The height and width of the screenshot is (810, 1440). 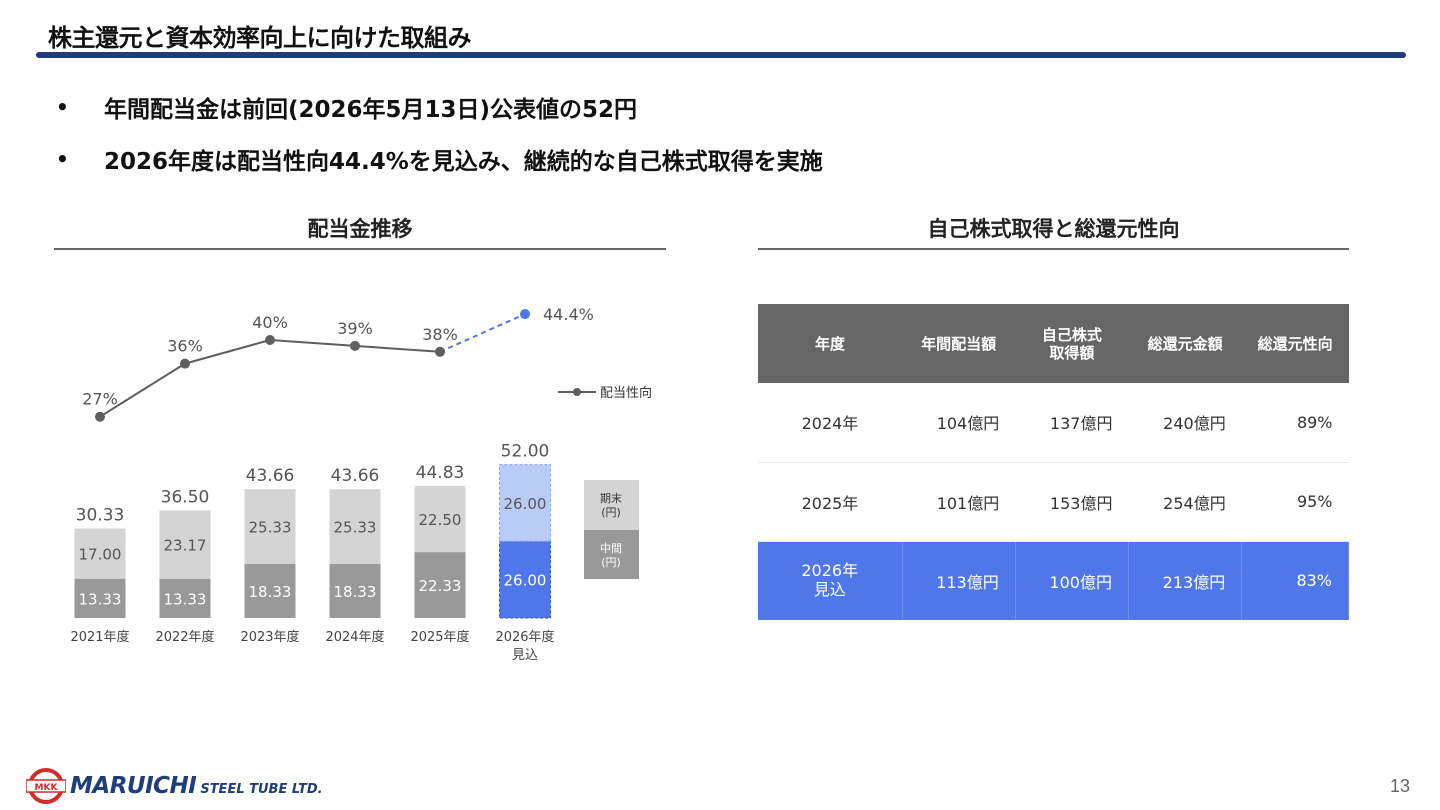 What do you see at coordinates (1295, 580) in the screenshot?
I see `cell-return-ratio: 83%` at bounding box center [1295, 580].